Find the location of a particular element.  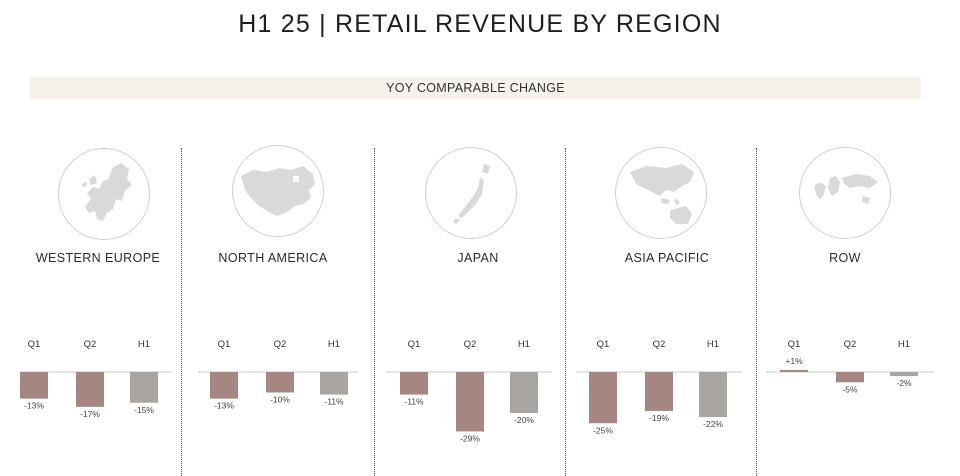

data-label: -19% is located at coordinates (659, 418).